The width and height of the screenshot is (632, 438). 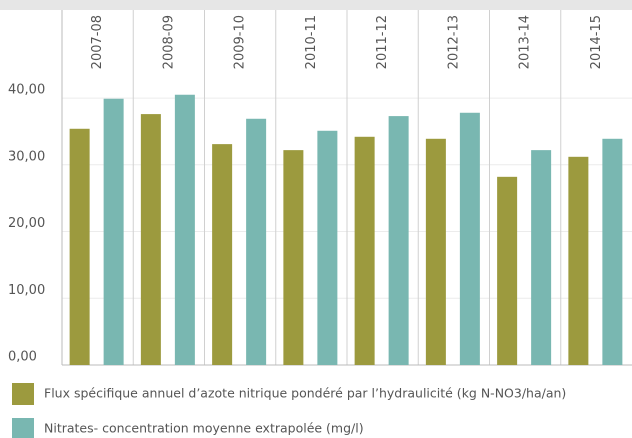 I want to click on x-tick-label: 2014-15, so click(x=596, y=42).